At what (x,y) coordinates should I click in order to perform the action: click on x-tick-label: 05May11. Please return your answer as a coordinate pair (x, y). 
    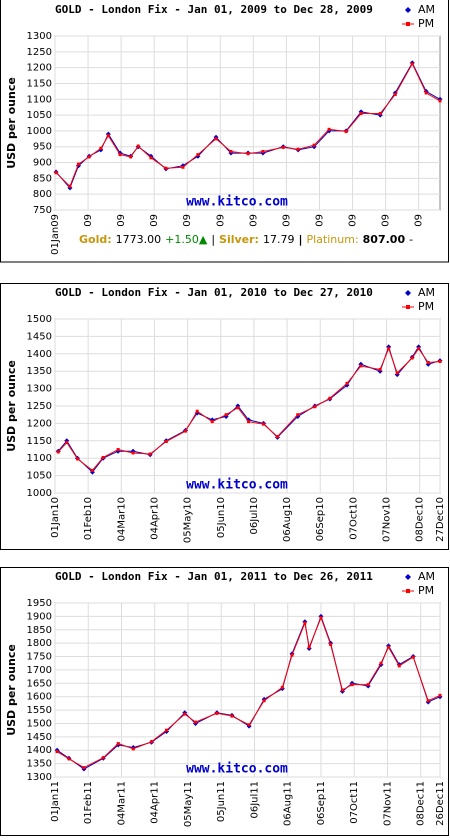
    Looking at the image, I should click on (188, 804).